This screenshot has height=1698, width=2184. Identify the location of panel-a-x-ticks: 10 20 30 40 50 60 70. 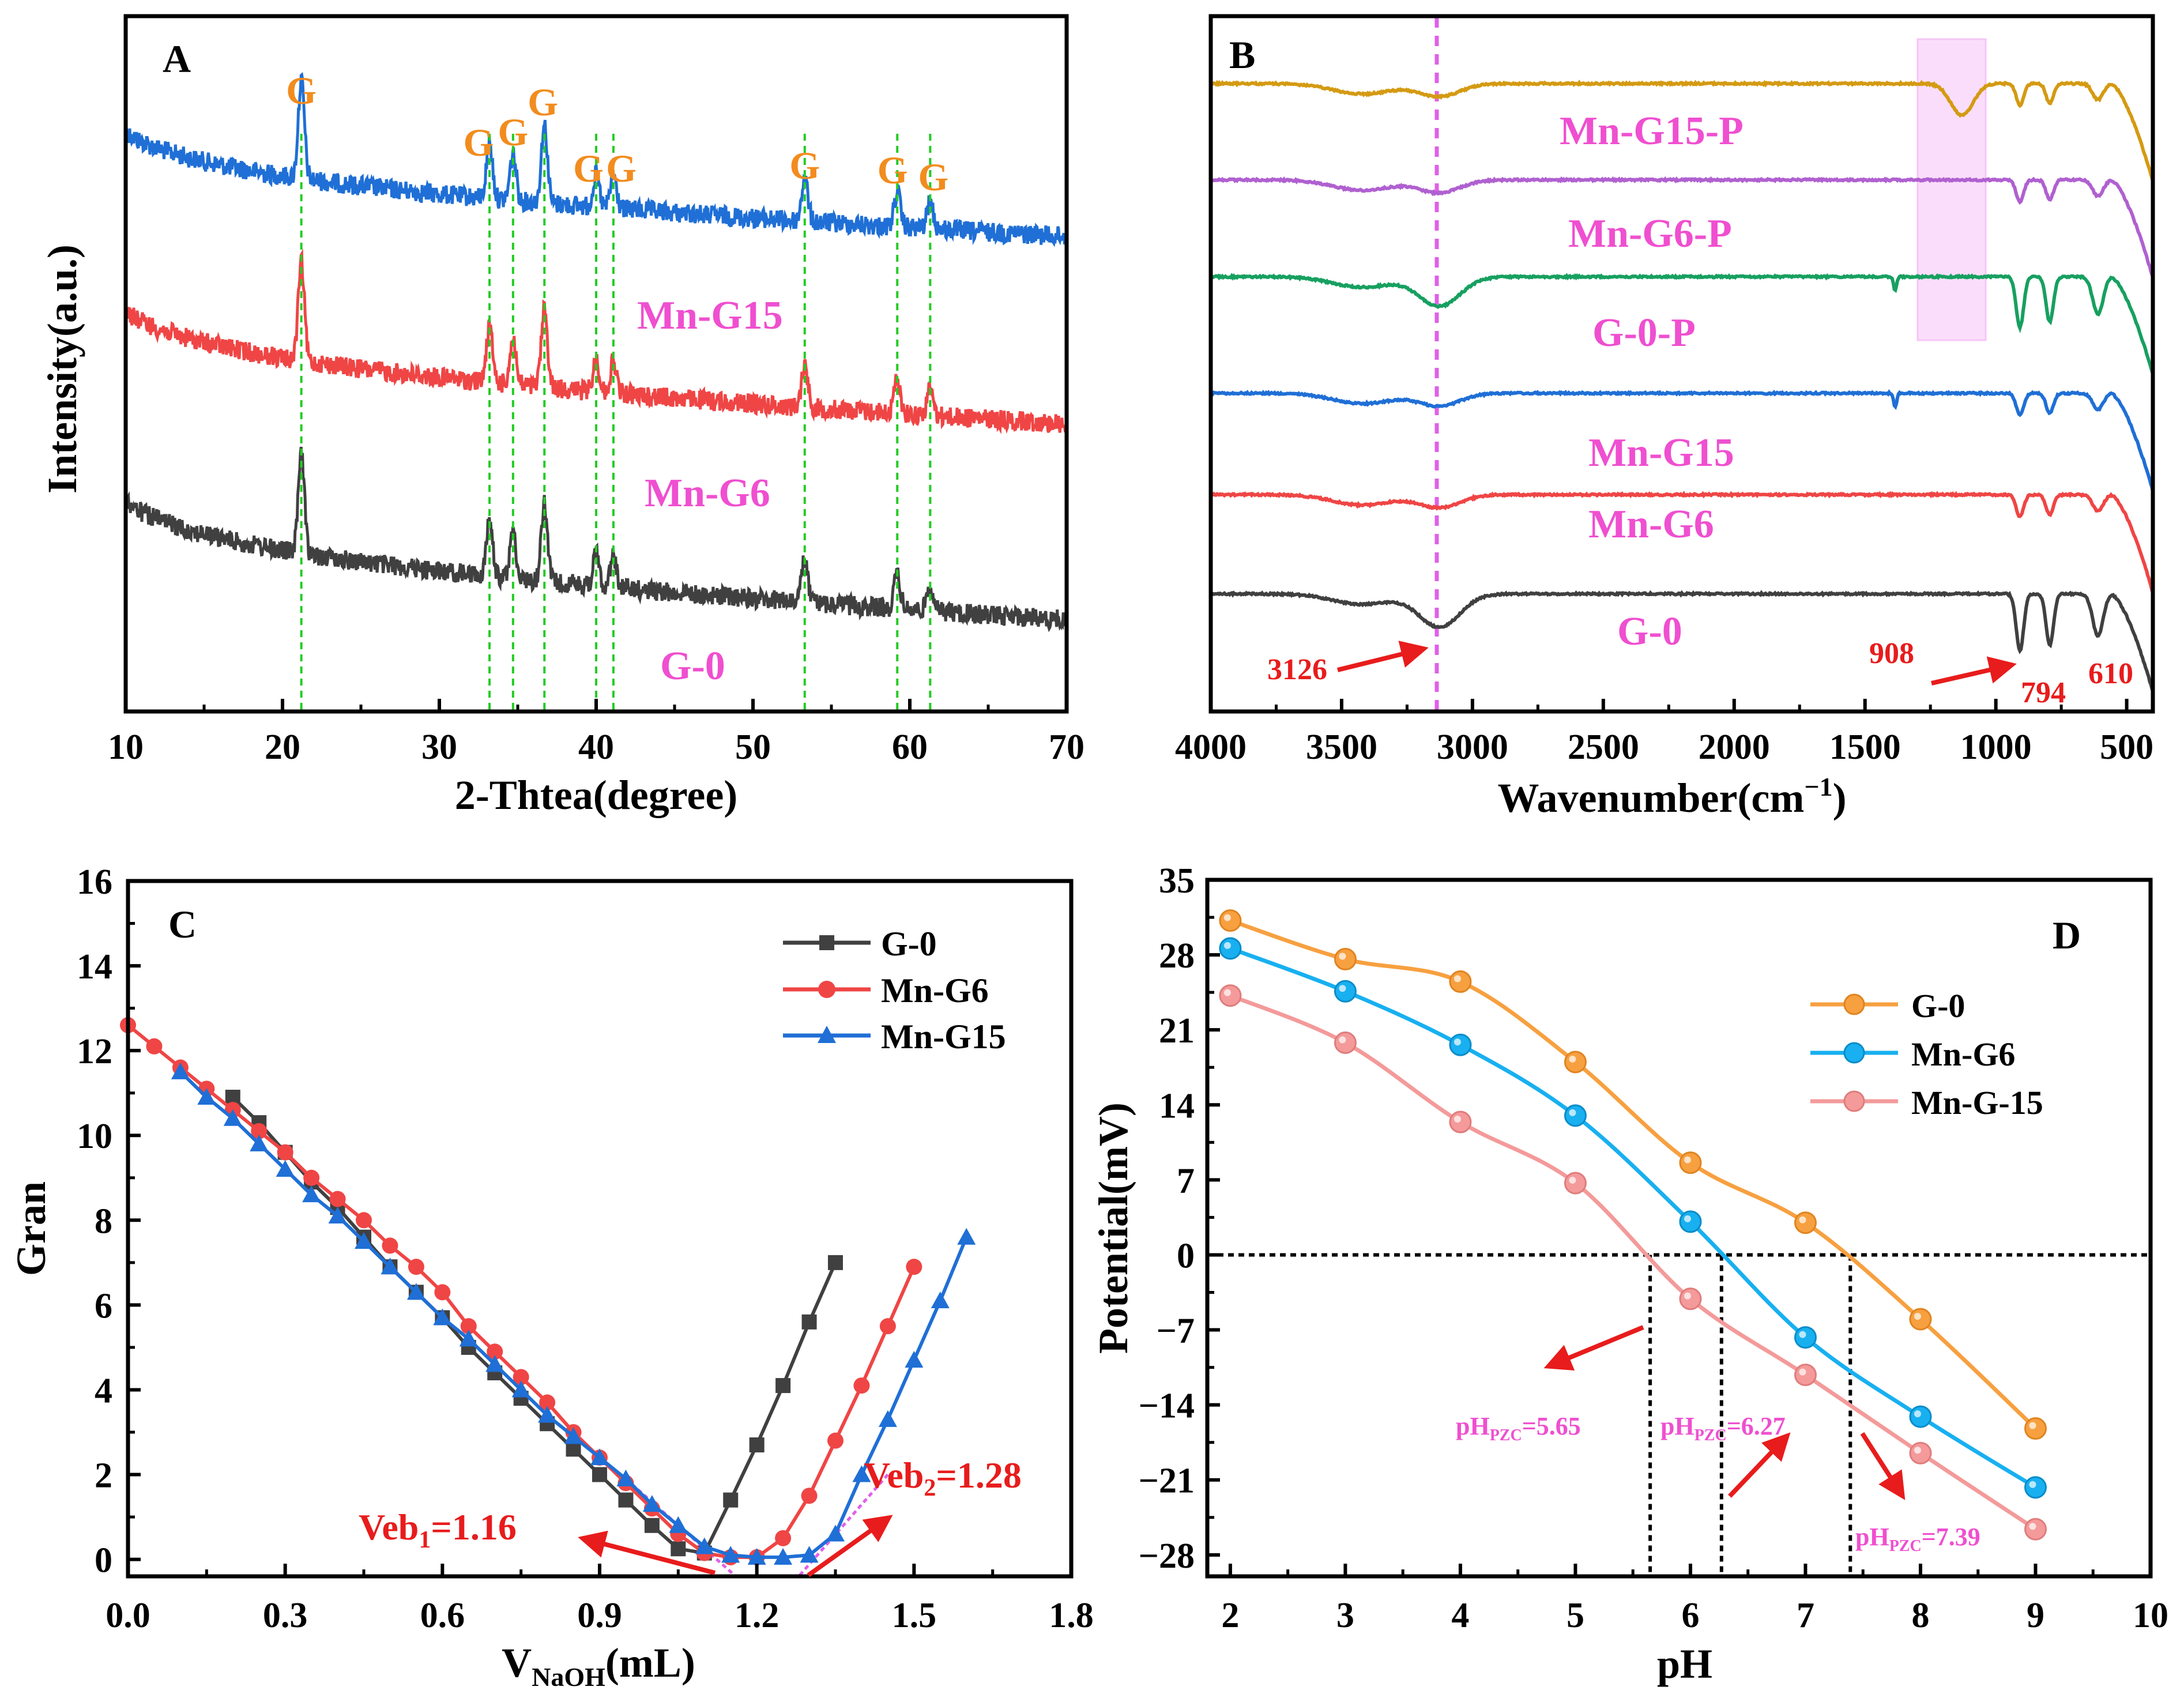
(596, 733).